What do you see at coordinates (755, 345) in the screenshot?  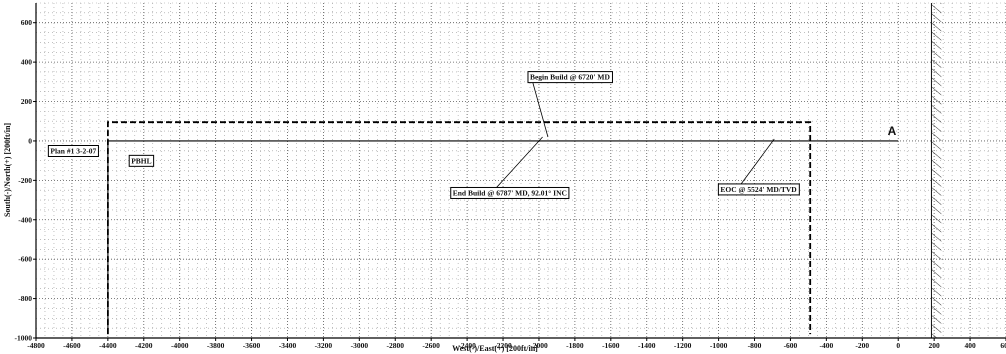 I see `x-tick-label: -800` at bounding box center [755, 345].